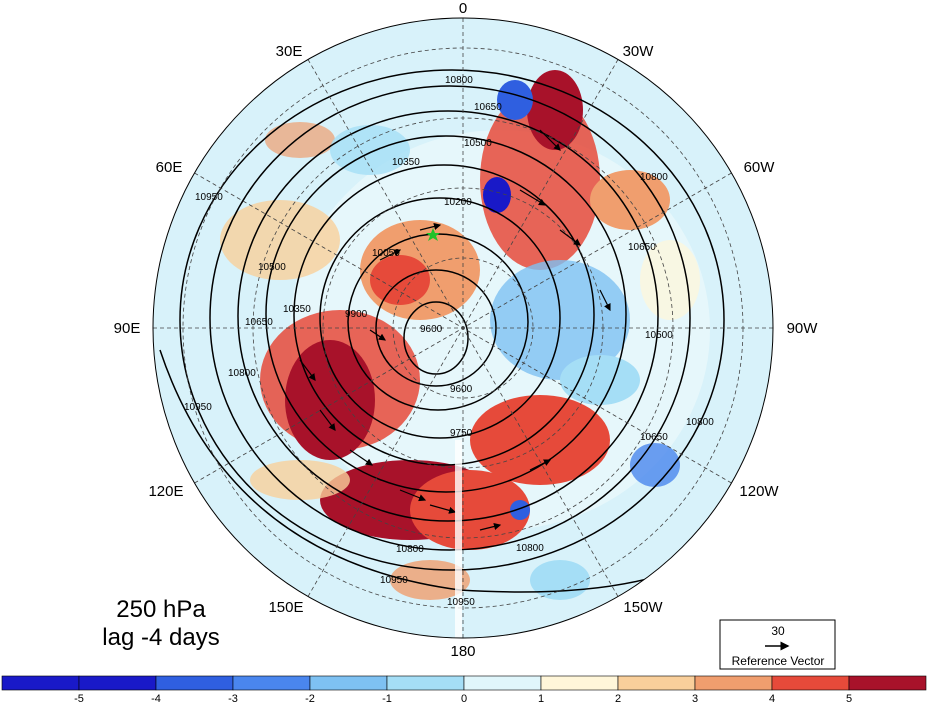 The image size is (928, 702). Describe the element at coordinates (464, 697) in the screenshot. I see `colorbar-tick-label: 0` at that location.